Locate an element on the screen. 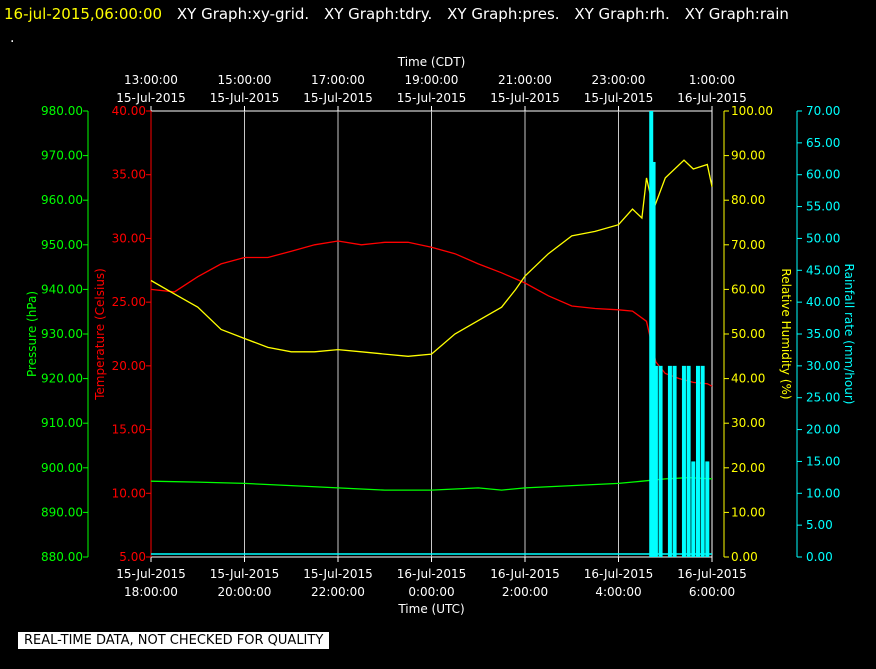 The width and height of the screenshot is (876, 669). bottom-tick-label-time: 0:00:00 is located at coordinates (431, 592).